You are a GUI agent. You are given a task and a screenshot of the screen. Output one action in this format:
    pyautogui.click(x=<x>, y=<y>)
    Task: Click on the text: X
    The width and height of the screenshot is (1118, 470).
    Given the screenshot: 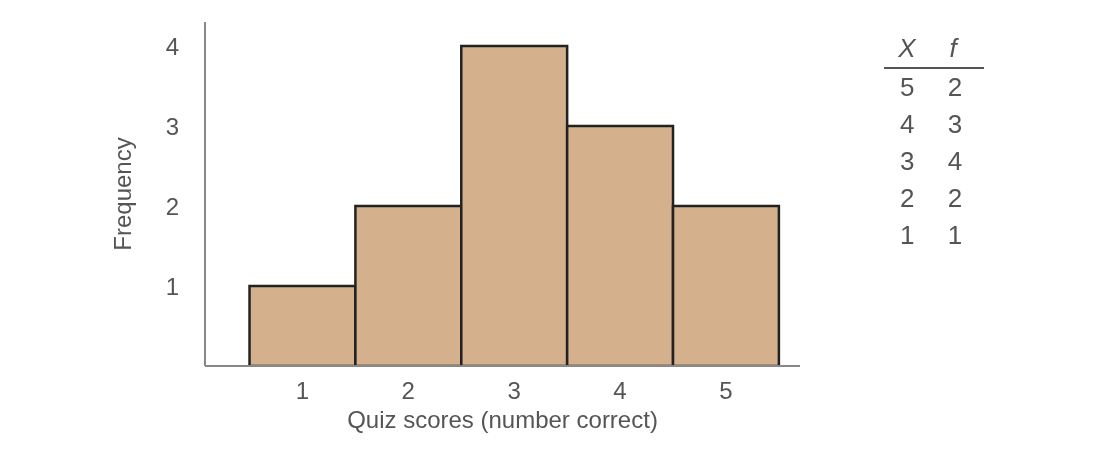 What is the action you would take?
    pyautogui.click(x=907, y=48)
    